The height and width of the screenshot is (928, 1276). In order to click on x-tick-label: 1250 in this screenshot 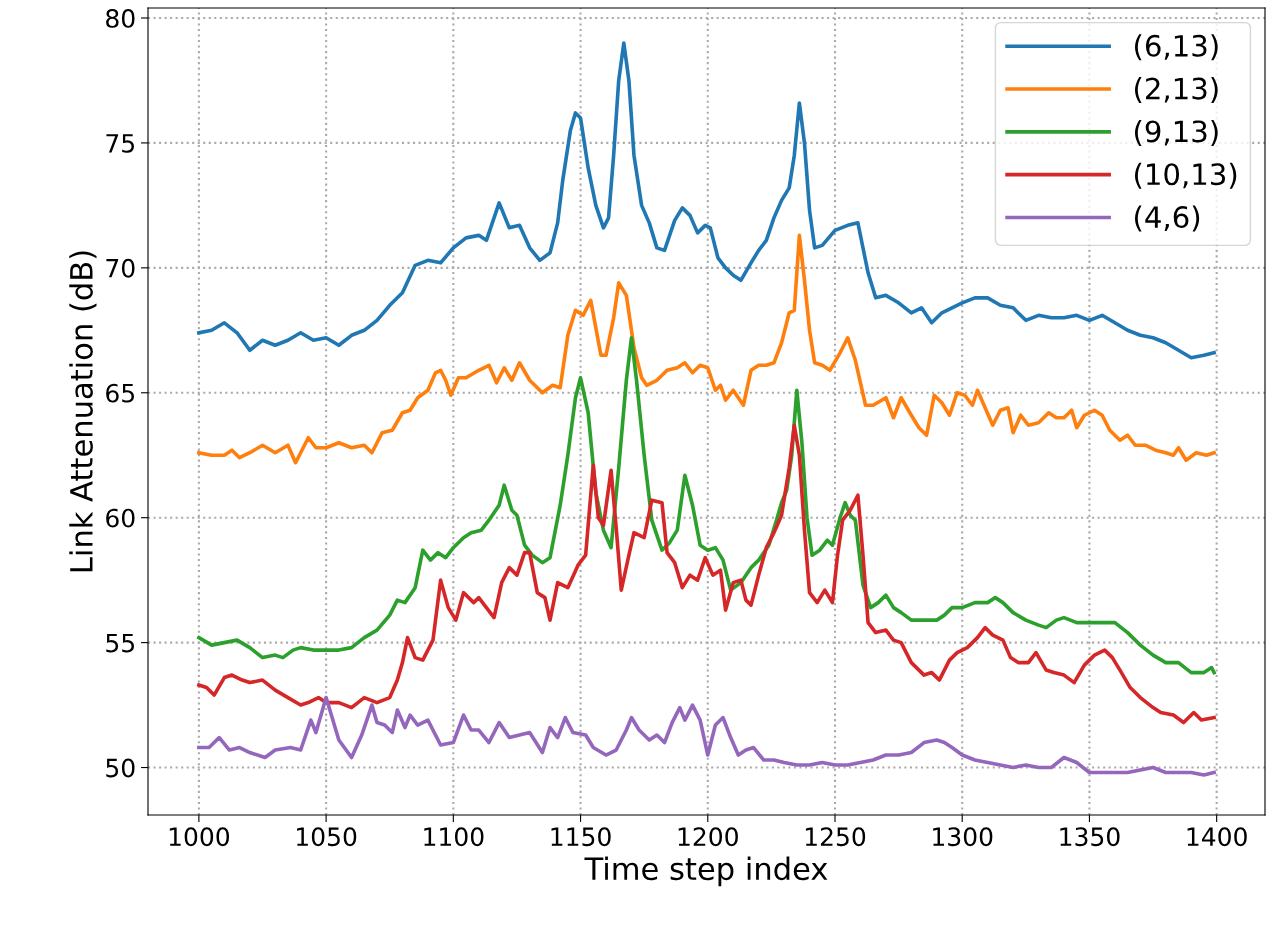, I will do `click(835, 837)`.